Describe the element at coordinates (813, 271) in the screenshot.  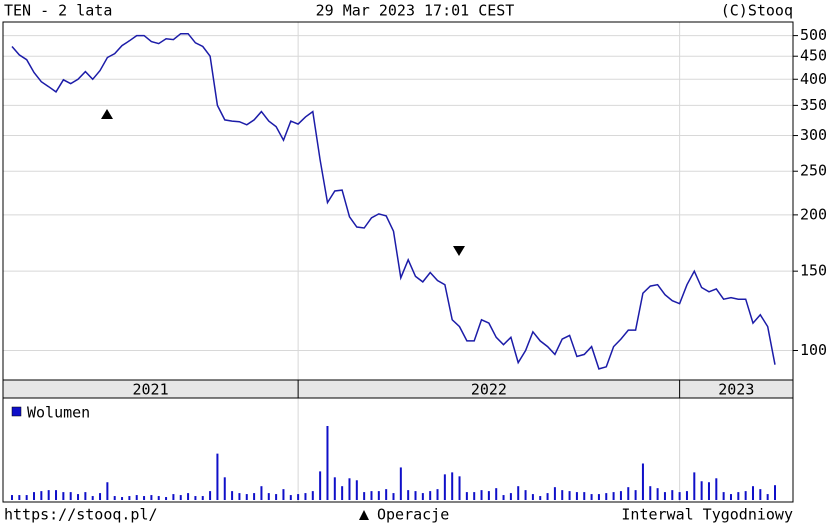
I see `y-tick-label: 150` at that location.